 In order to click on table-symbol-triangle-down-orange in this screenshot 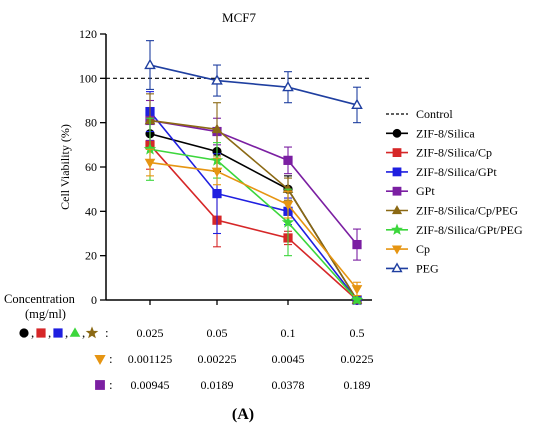, I will do `click(100, 359)`.